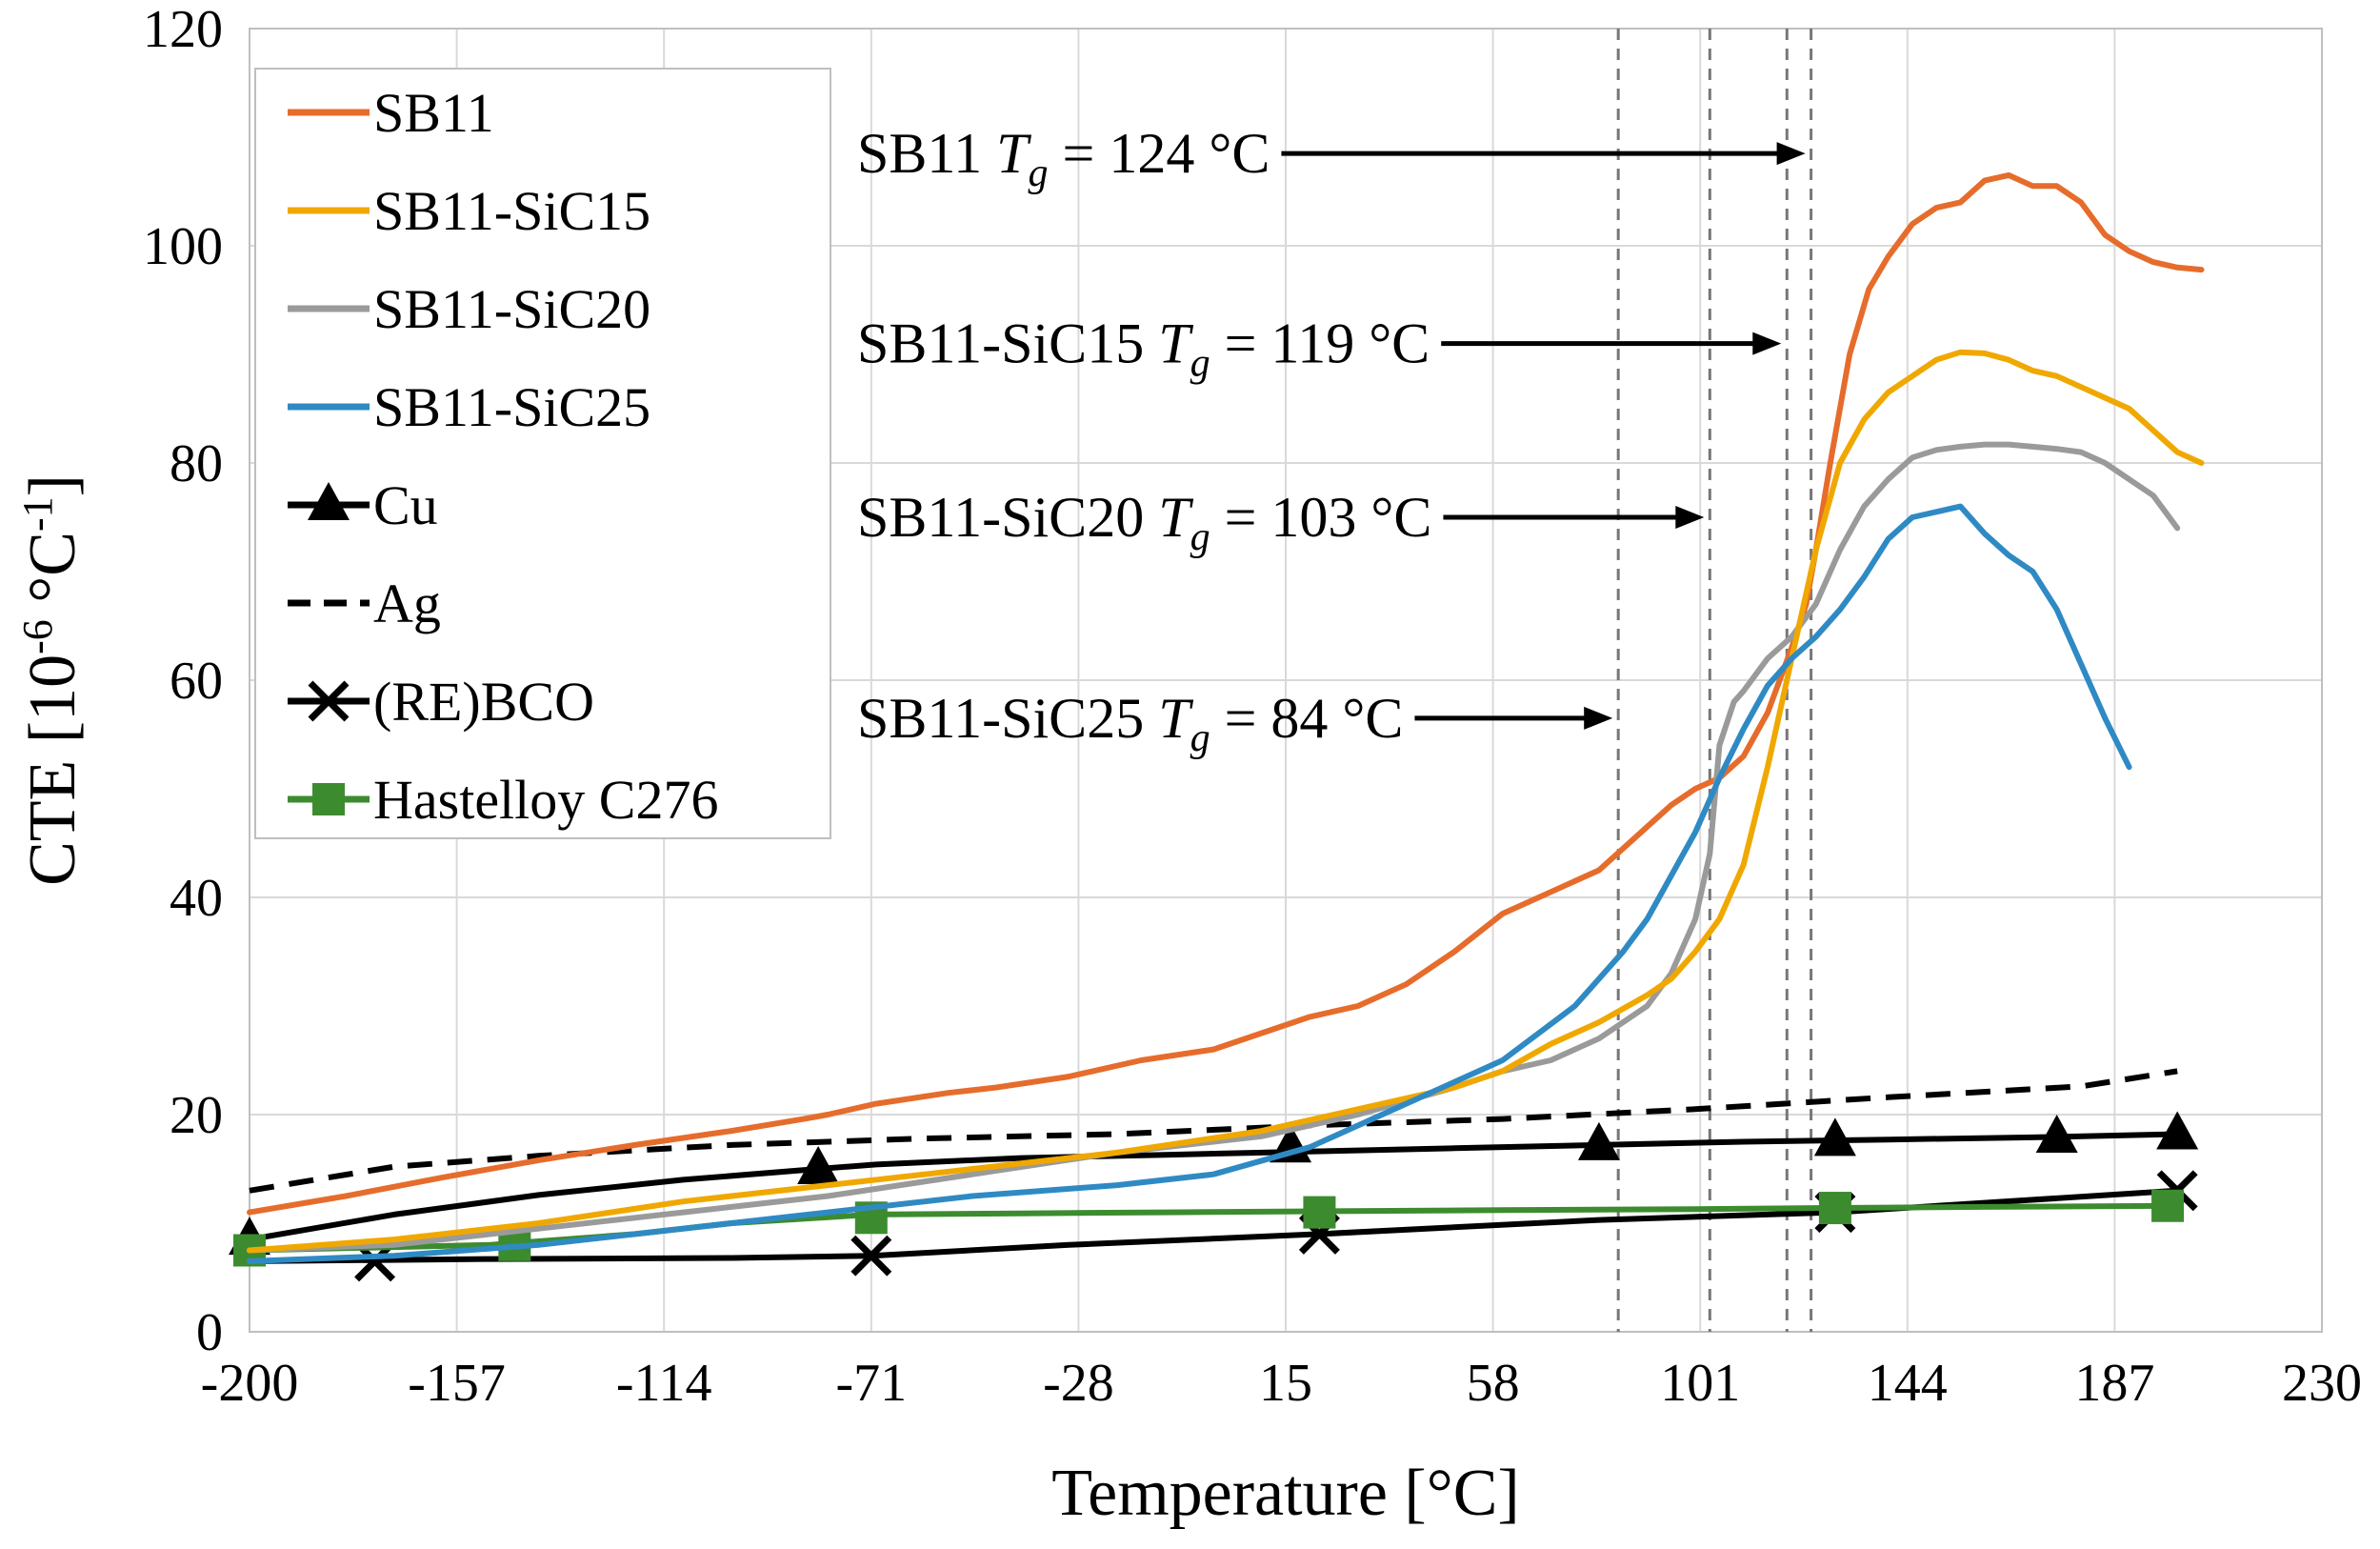 The width and height of the screenshot is (2380, 1549). Describe the element at coordinates (1493, 1383) in the screenshot. I see `x-tick-label: 58` at that location.